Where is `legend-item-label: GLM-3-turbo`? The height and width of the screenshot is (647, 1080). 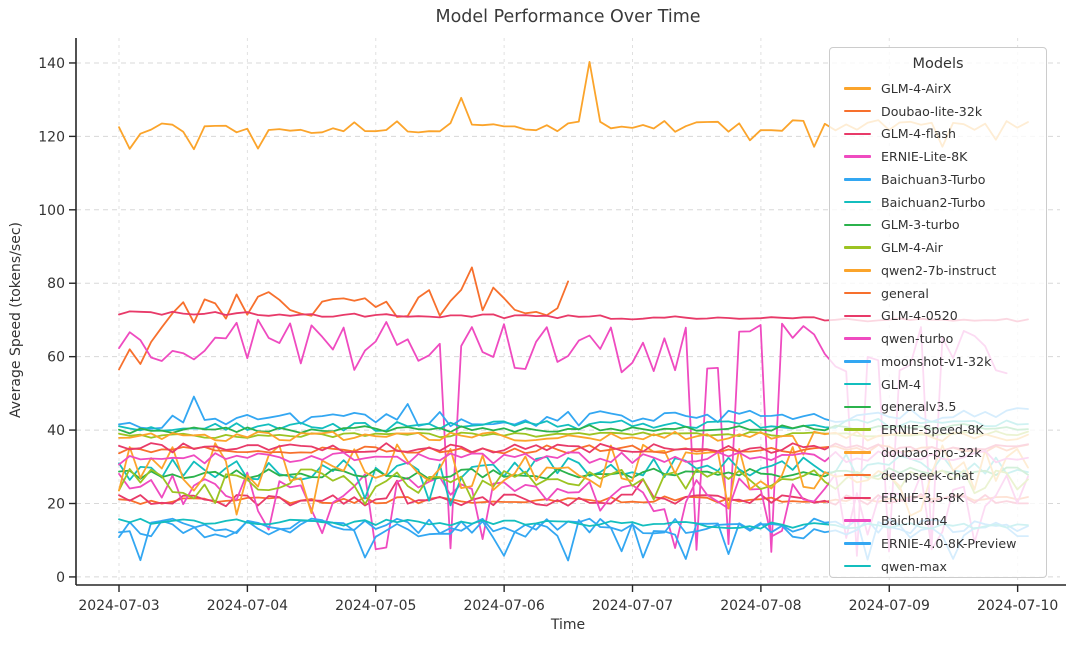
legend-item-label: GLM-3-turbo is located at coordinates (920, 225).